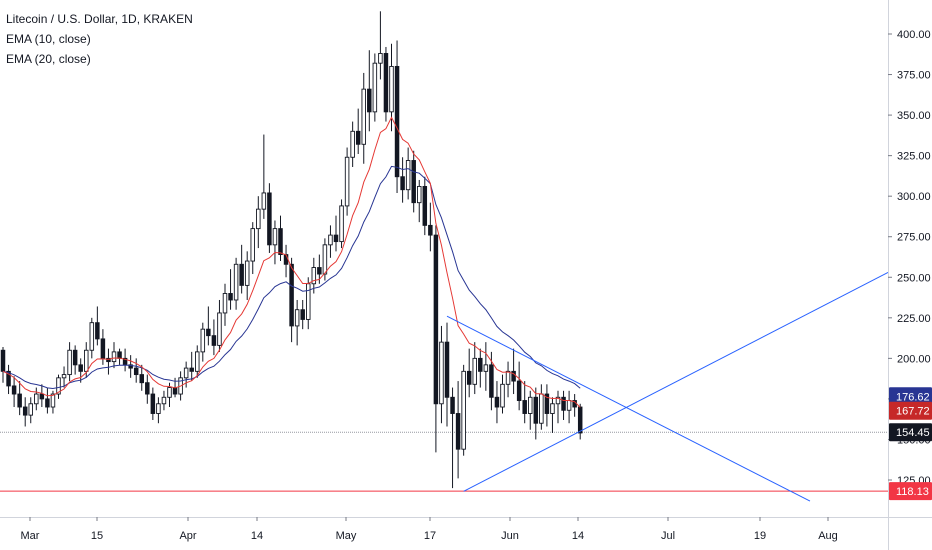 The width and height of the screenshot is (932, 550). Describe the element at coordinates (914, 116) in the screenshot. I see `price-tick-label: 350.00` at that location.